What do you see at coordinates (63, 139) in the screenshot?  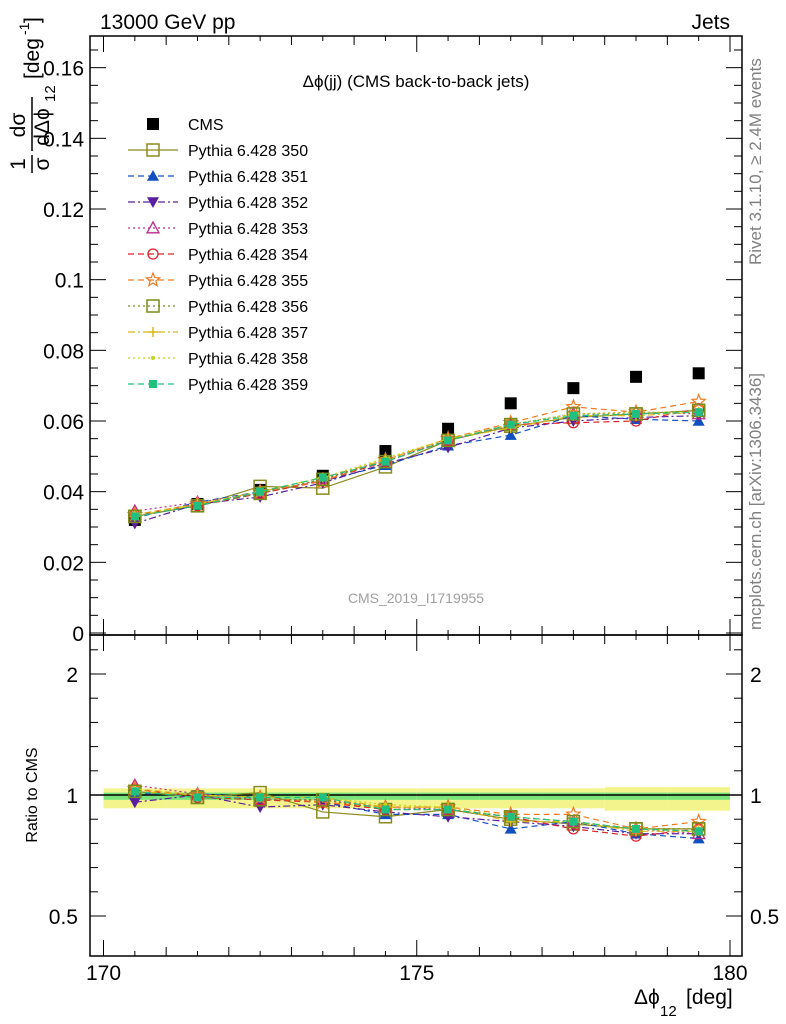 I see `y-tick-label-0.14: 0.14` at bounding box center [63, 139].